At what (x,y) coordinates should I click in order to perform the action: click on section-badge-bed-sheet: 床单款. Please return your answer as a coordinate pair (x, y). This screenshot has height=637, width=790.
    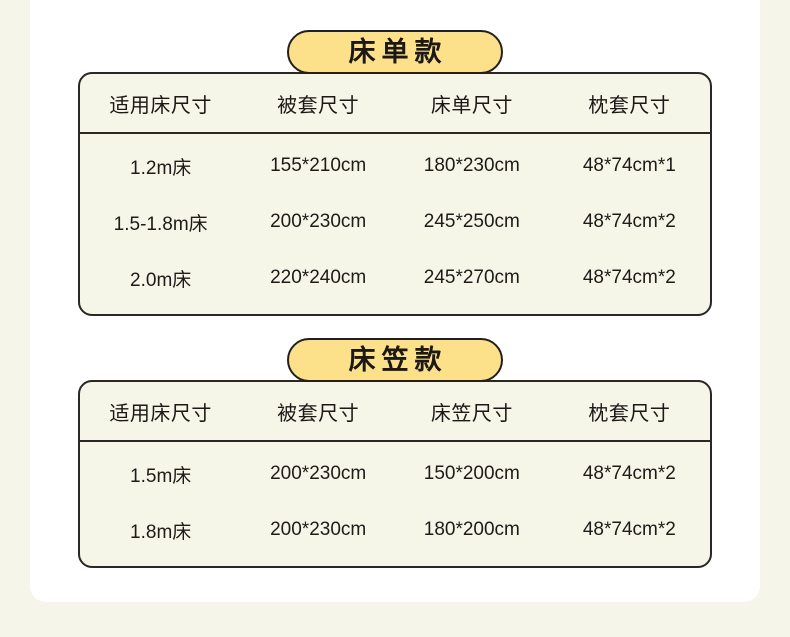
    Looking at the image, I should click on (395, 52).